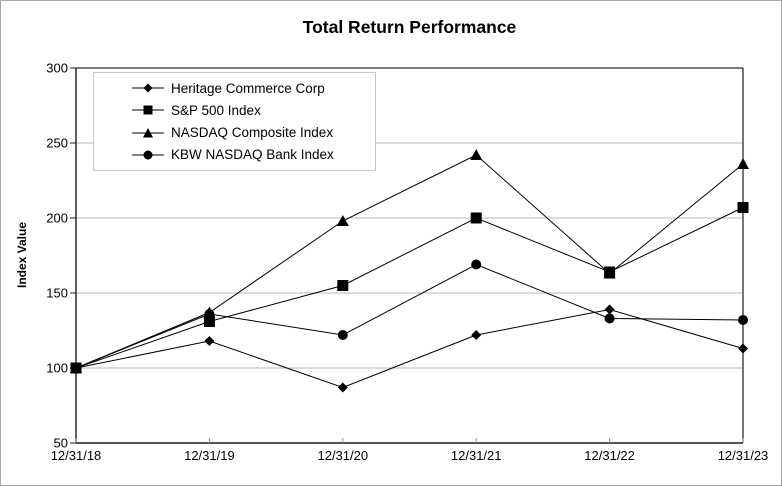 Image resolution: width=782 pixels, height=486 pixels. I want to click on legend-label: NASDAQ Composite Index, so click(252, 133).